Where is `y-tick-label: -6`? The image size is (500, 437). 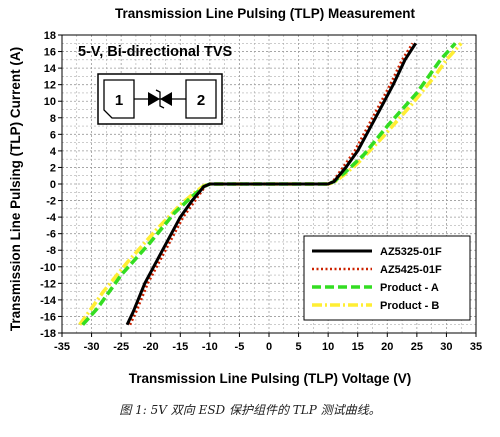 y-tick-label: -6 is located at coordinates (51, 235).